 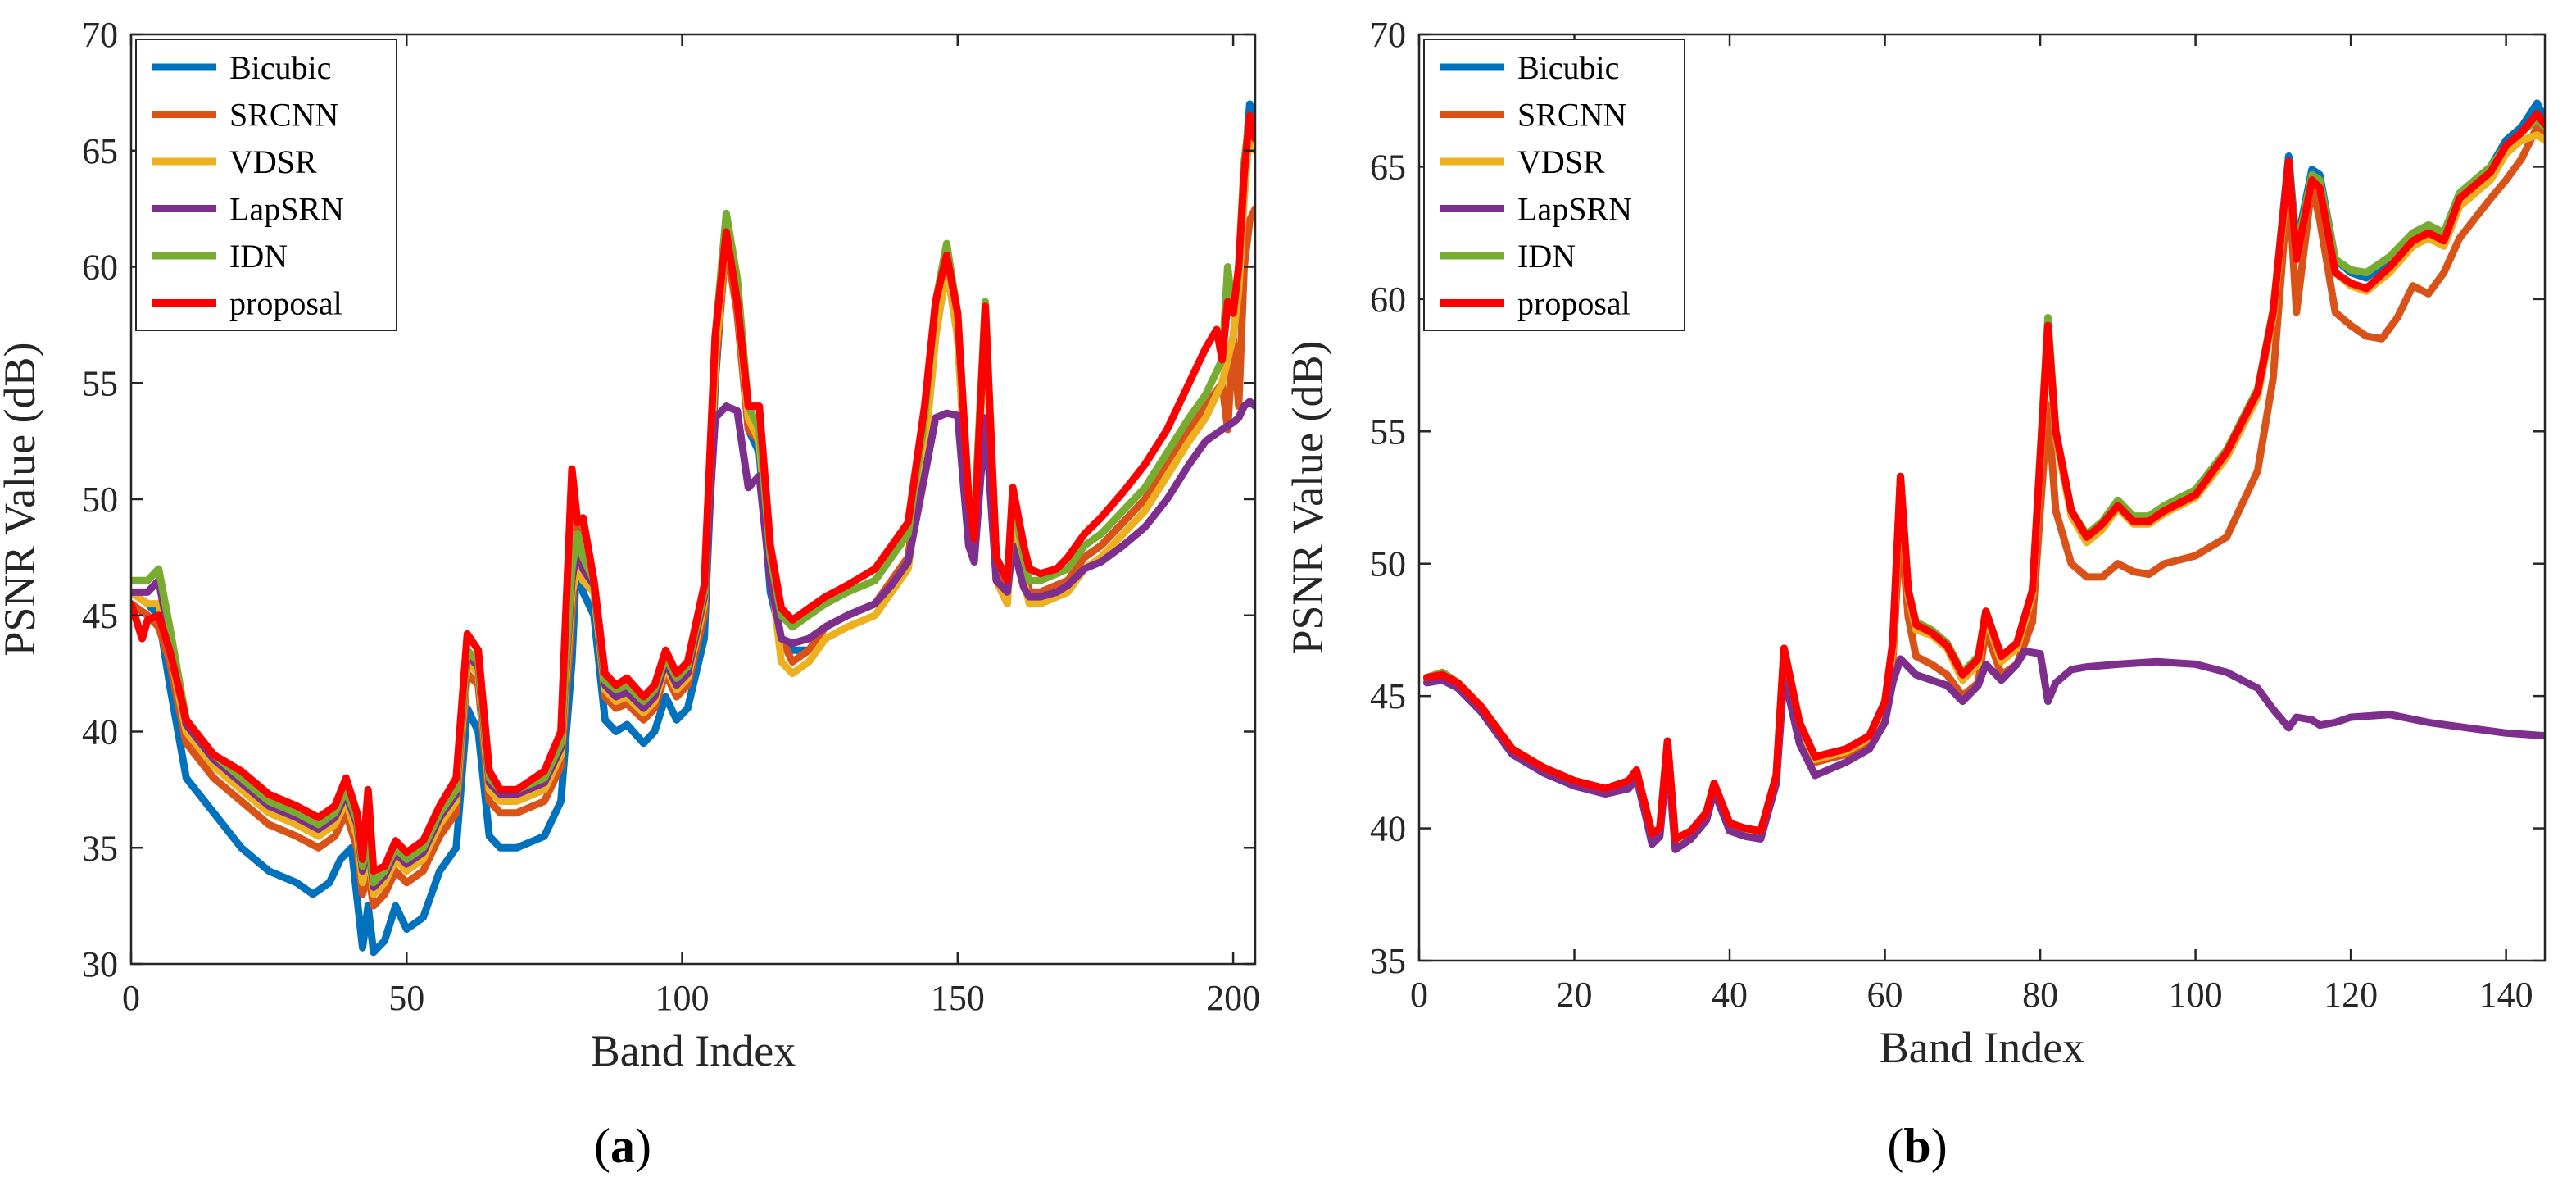 I want to click on x-tick-label: 120, so click(x=2351, y=995).